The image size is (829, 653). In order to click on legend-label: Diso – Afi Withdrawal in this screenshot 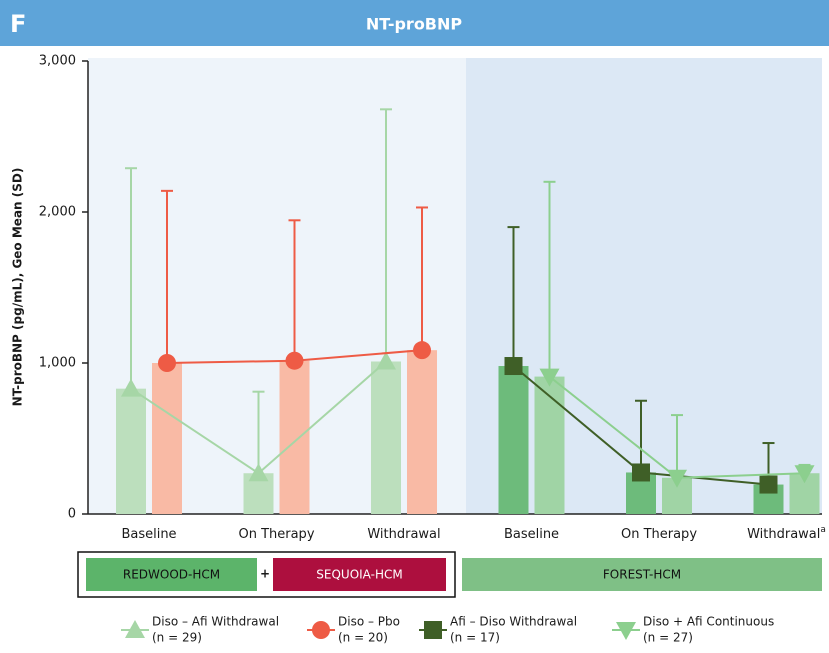, I will do `click(215, 622)`.